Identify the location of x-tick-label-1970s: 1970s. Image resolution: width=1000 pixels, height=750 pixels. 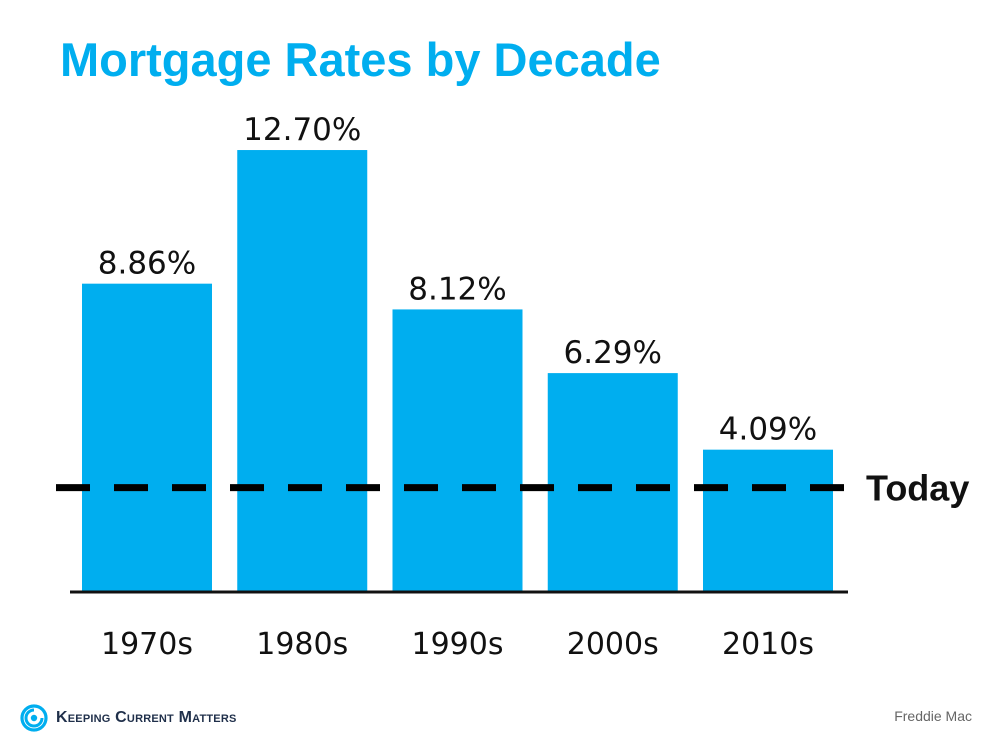
(147, 644).